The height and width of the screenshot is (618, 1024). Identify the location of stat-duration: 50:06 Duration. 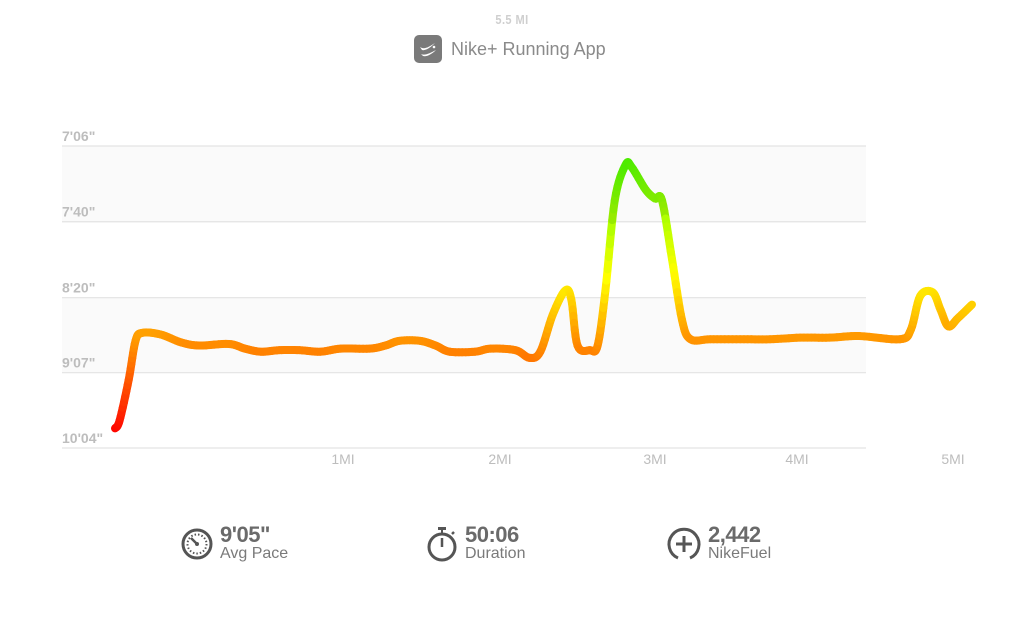
(475, 542).